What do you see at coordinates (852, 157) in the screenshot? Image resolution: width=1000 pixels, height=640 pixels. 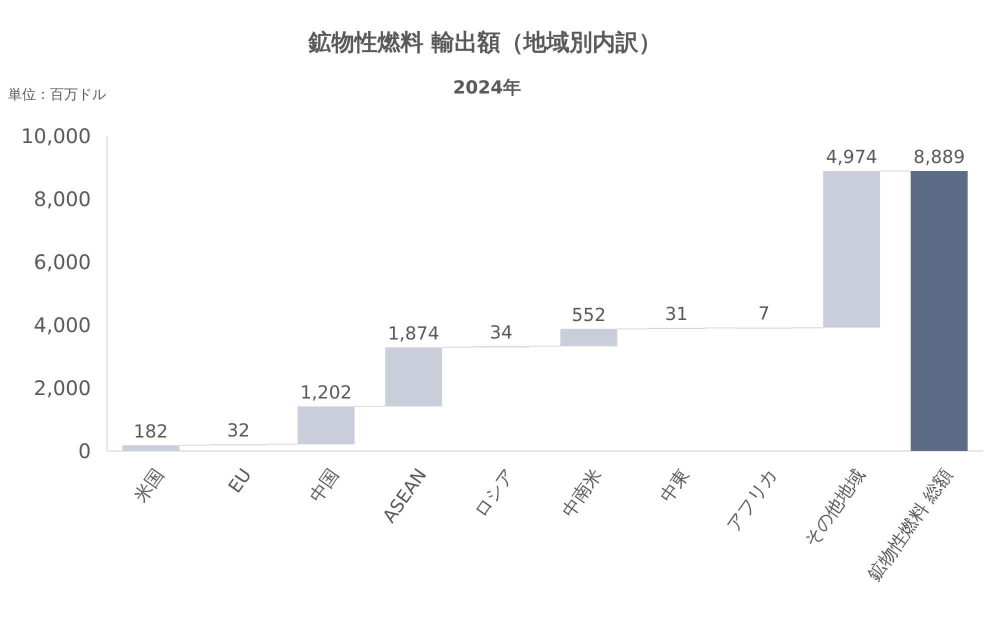 I see `data-label: 4,974` at bounding box center [852, 157].